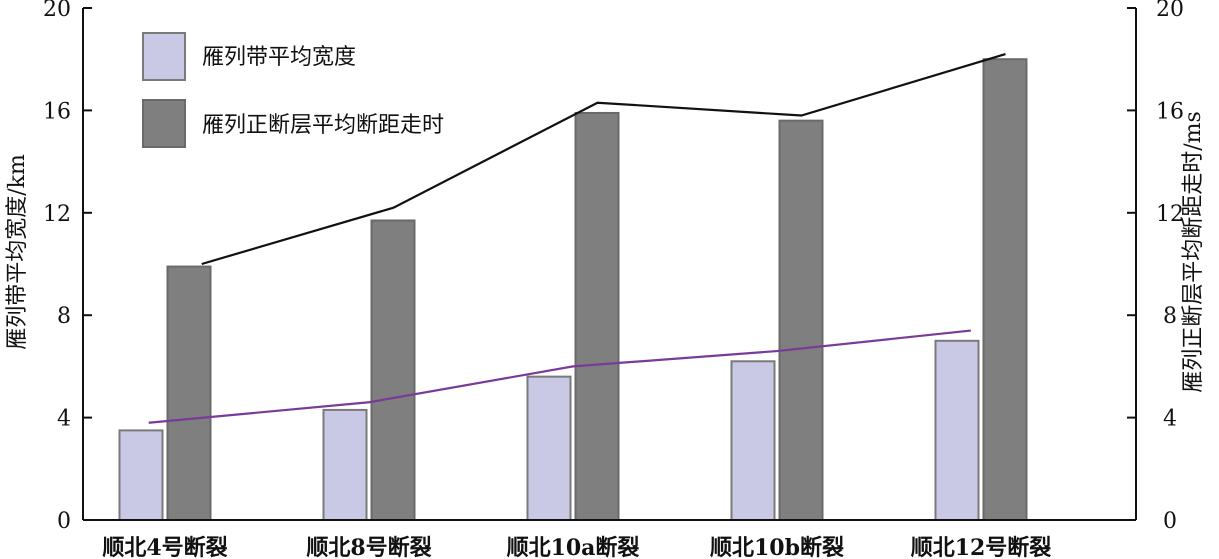 This screenshot has height=559, width=1219. Describe the element at coordinates (293, 90) in the screenshot. I see `legend: 雁列带平均宽度 雁列正断层平均断距走时` at that location.